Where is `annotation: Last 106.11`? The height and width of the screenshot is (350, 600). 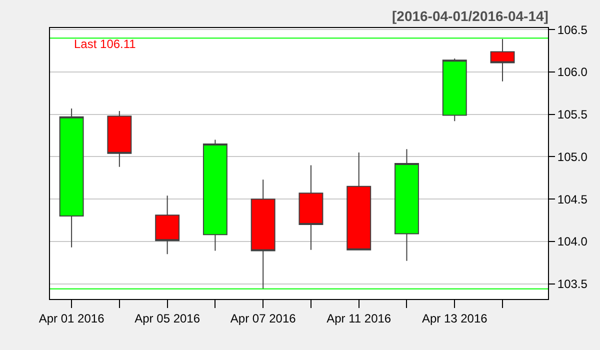
annotation: Last 106.11 is located at coordinates (105, 44).